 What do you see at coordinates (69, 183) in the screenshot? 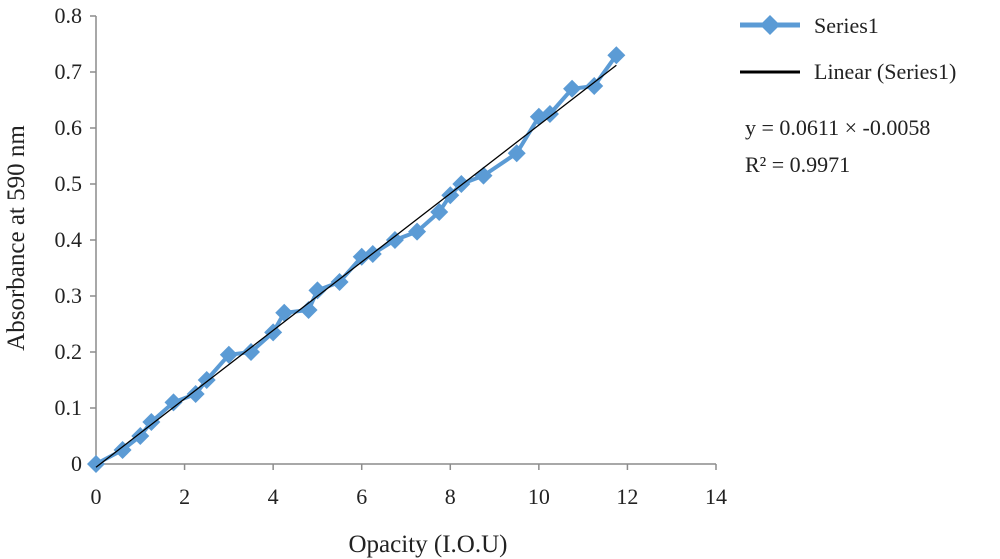
I see `y-tick-label: 0.5` at bounding box center [69, 183].